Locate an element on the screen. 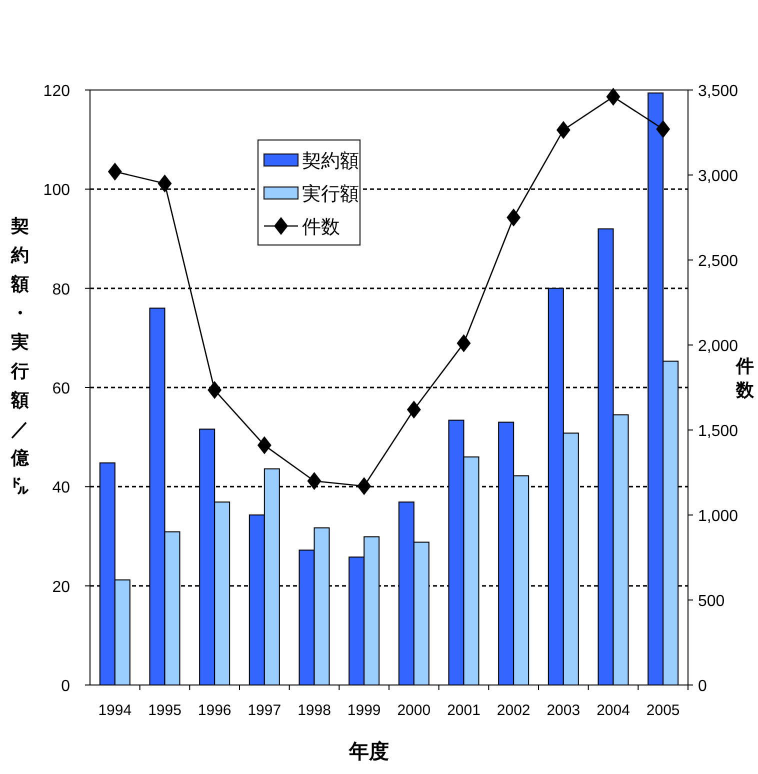 The image size is (758, 774). y2-axis-title: 件数 is located at coordinates (745, 378).